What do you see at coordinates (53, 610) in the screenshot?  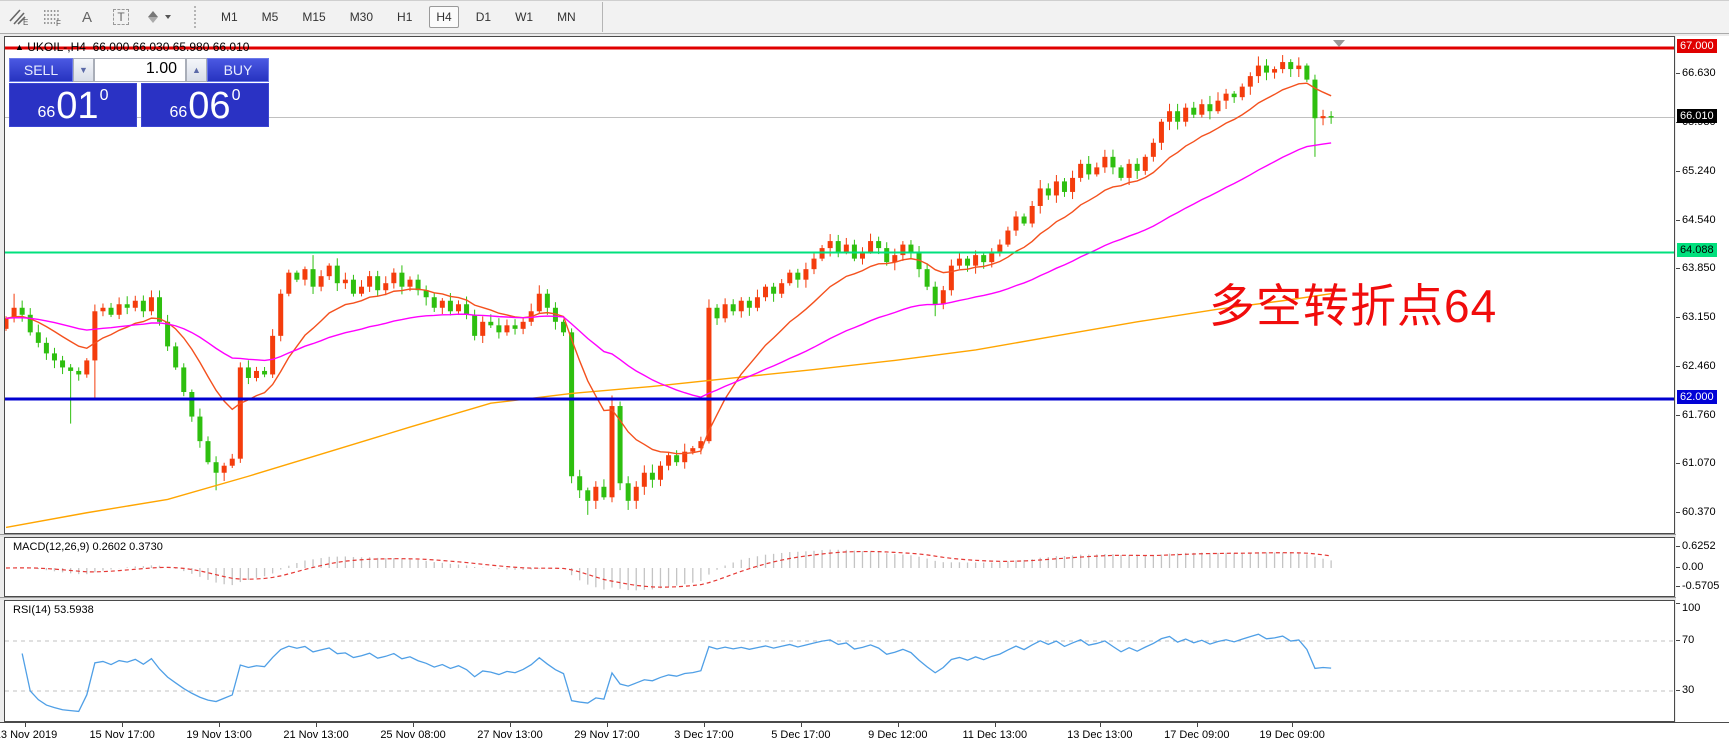 I see `rsi-label: RSI(14) 53.5938` at bounding box center [53, 610].